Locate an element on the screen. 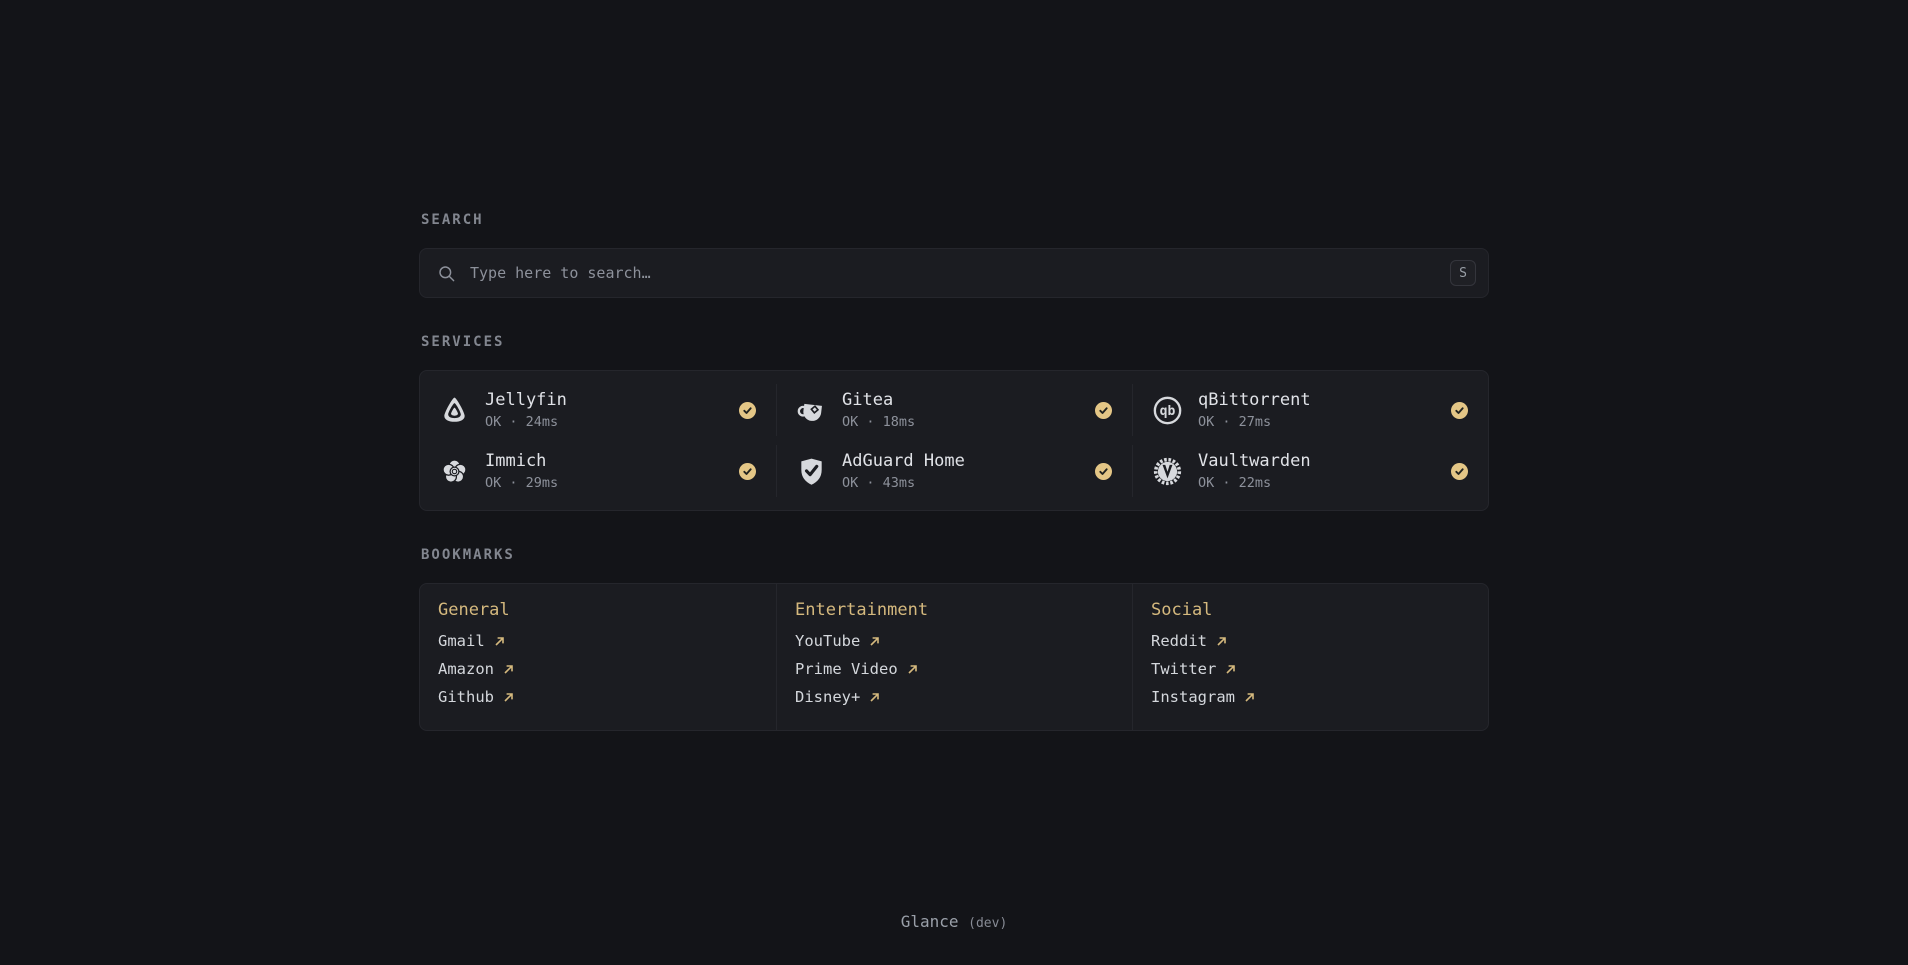  bookmarks-section: BOOKMARKS General Gmail Amazon Github E is located at coordinates (954, 639).